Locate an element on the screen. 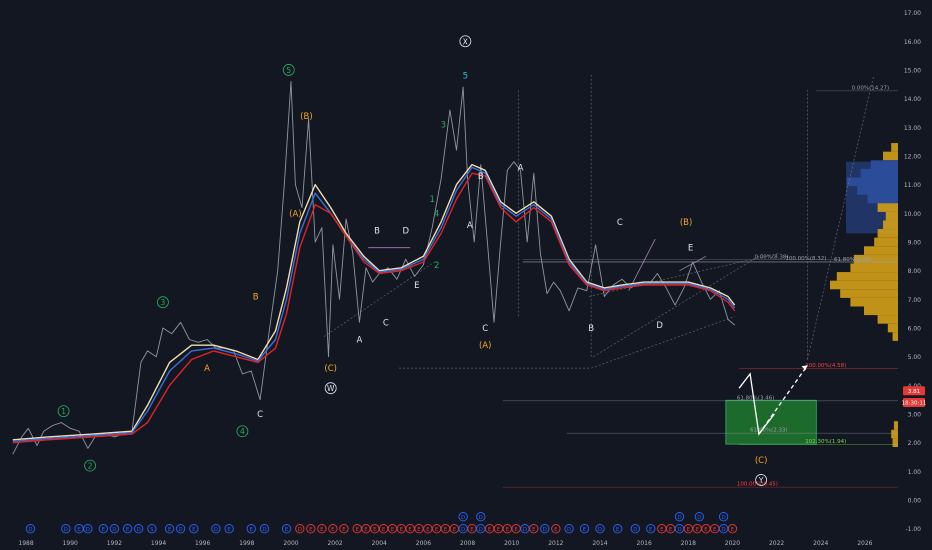 This screenshot has height=550, width=932. wave-label: (A) is located at coordinates (295, 214).